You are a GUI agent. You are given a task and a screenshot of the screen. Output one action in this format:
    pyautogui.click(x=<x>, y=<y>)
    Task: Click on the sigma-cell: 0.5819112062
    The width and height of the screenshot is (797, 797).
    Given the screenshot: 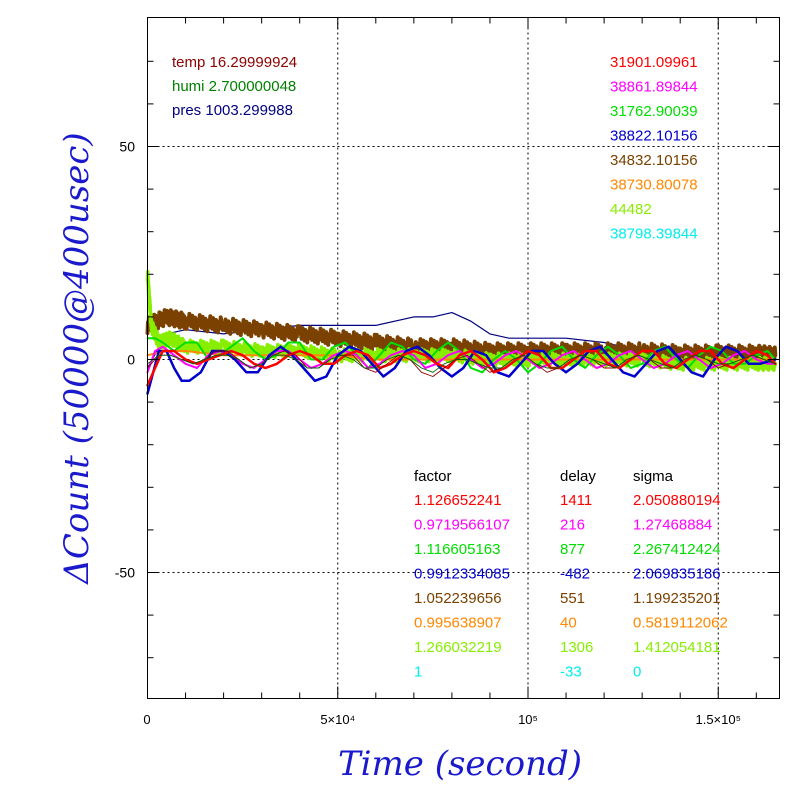 What is the action you would take?
    pyautogui.click(x=680, y=623)
    